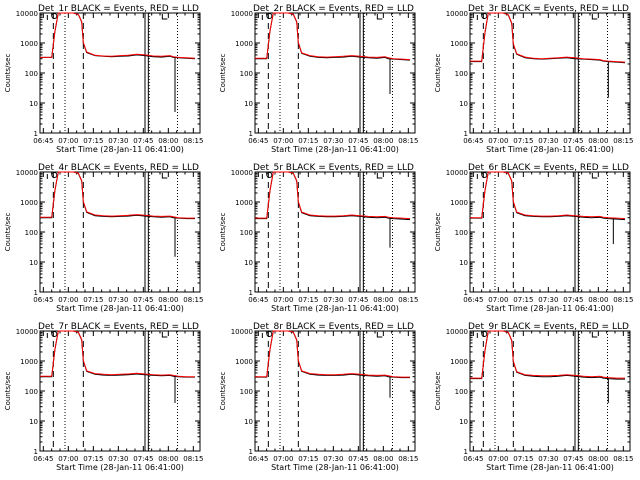  Describe the element at coordinates (333, 9) in the screenshot. I see `panel-title: Det_2r BLACK = Events, RED = LLD` at that location.